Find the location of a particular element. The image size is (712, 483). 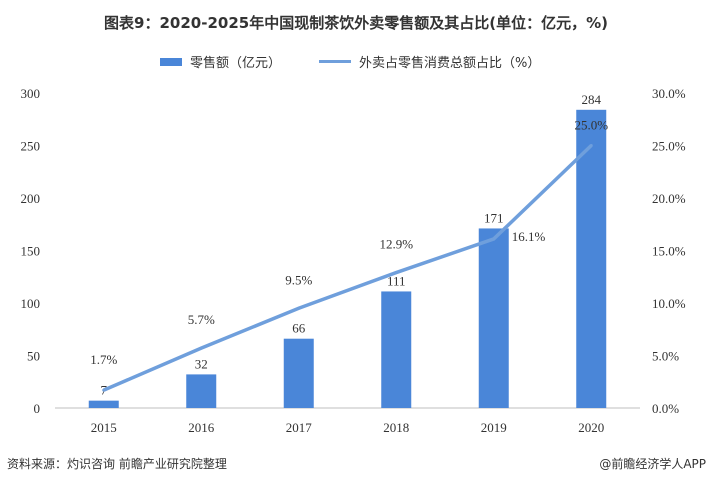

credit: @前瞻经济学人APP is located at coordinates (652, 464).